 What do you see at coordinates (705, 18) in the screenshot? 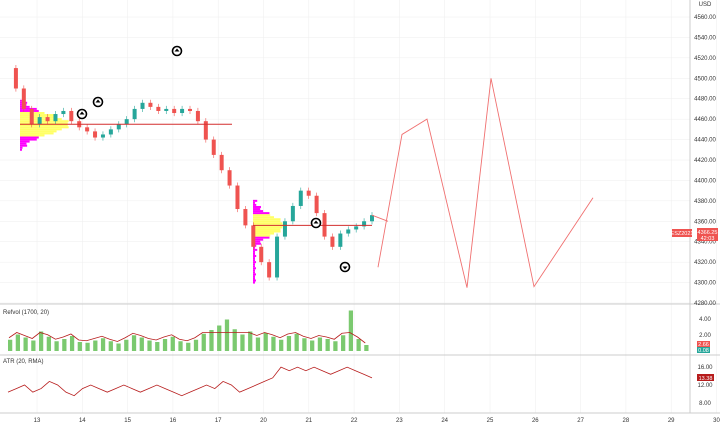
I see `price-tick: 4560.00` at bounding box center [705, 18].